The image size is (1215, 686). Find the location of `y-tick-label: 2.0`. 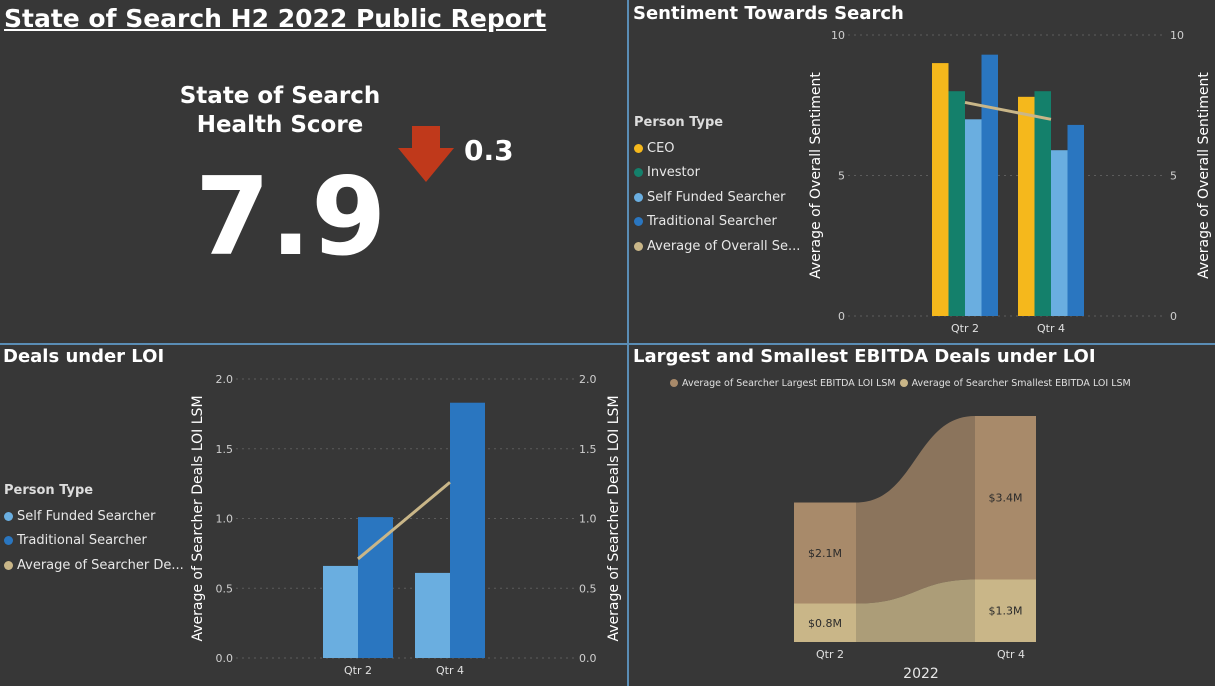

y-tick-label: 2.0 is located at coordinates (225, 379).